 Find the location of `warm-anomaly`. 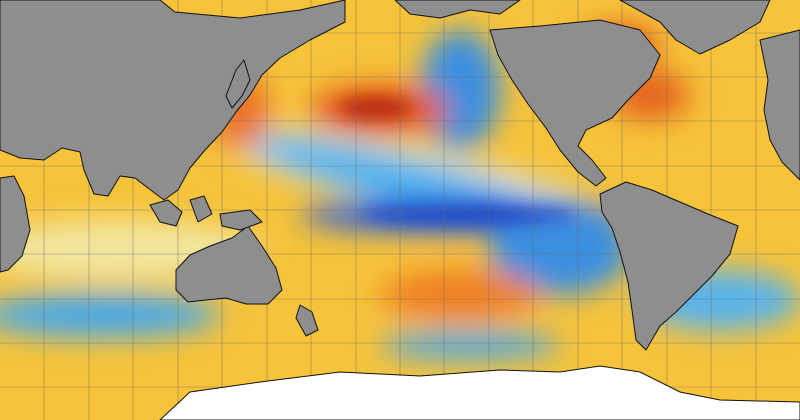

warm-anomaly is located at coordinates (460, 295).